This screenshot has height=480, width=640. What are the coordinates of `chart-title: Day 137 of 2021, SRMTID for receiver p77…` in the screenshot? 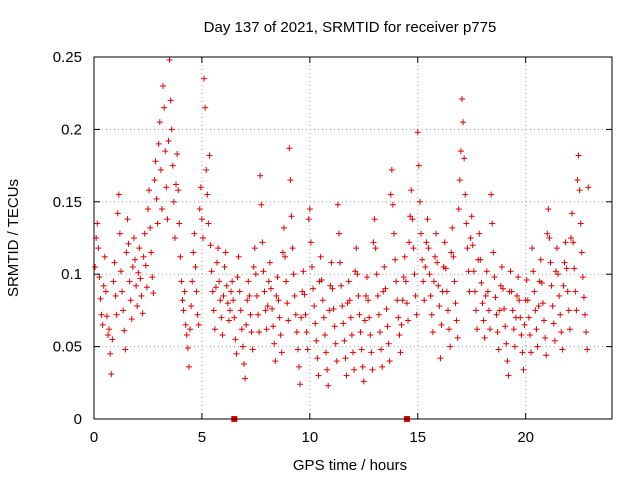 It's located at (350, 27).